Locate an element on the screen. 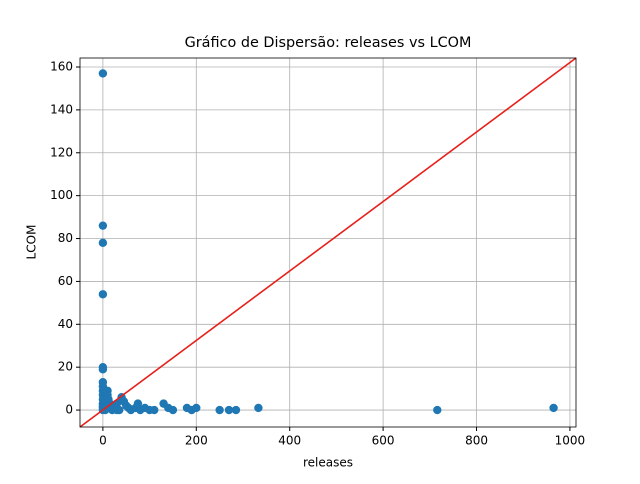 The image size is (640, 484). chart-title: Gráfico de Dispersão: releases vs LCOM is located at coordinates (328, 43).